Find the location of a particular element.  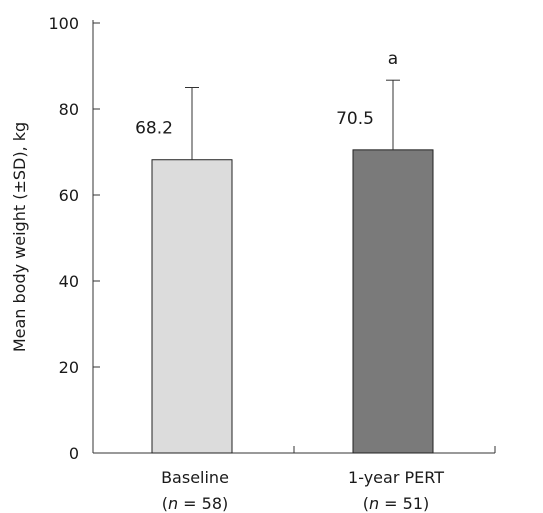

data-label: 70.5 is located at coordinates (355, 119).